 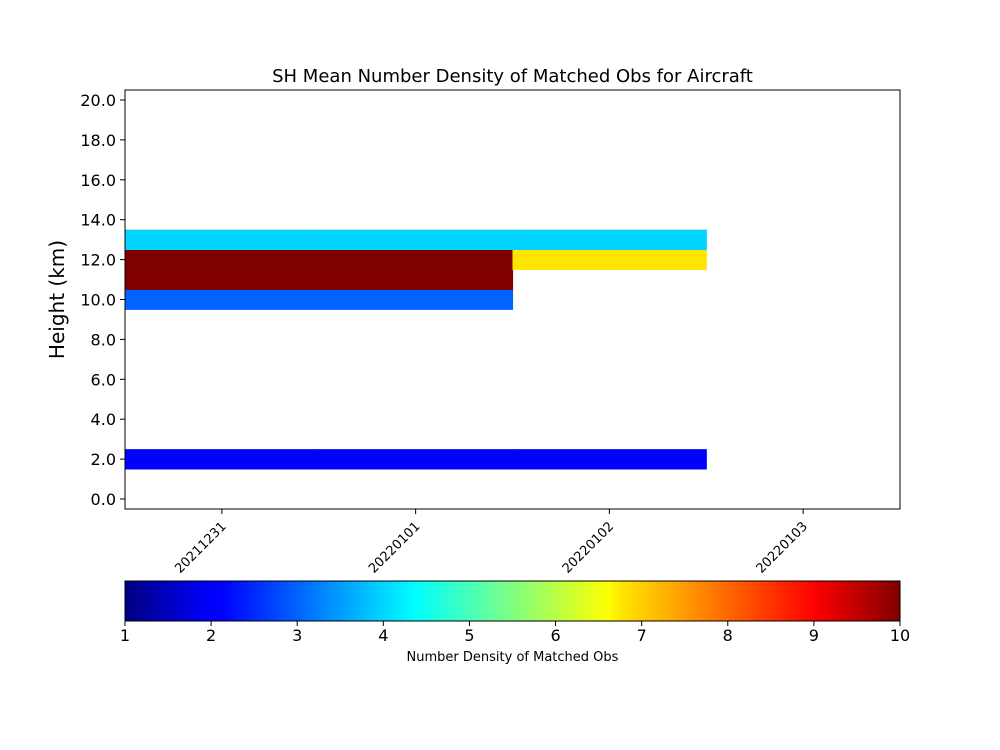 What do you see at coordinates (125, 635) in the screenshot?
I see `colorbar-tick-label: 1` at bounding box center [125, 635].